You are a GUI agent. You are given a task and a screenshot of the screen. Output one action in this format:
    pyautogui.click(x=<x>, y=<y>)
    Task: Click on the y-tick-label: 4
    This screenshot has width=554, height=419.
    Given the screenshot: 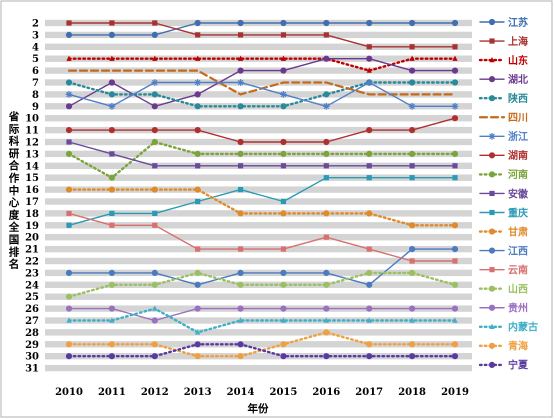 What is the action you would take?
    pyautogui.click(x=35, y=47)
    